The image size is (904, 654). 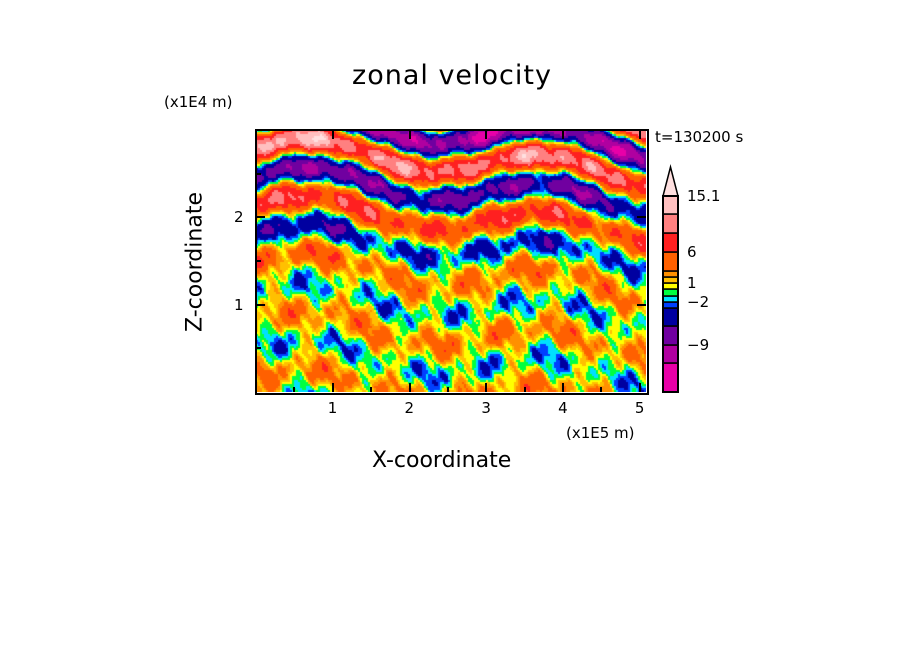 What do you see at coordinates (600, 433) in the screenshot?
I see `x-unit-label: (x1E5 m)` at bounding box center [600, 433].